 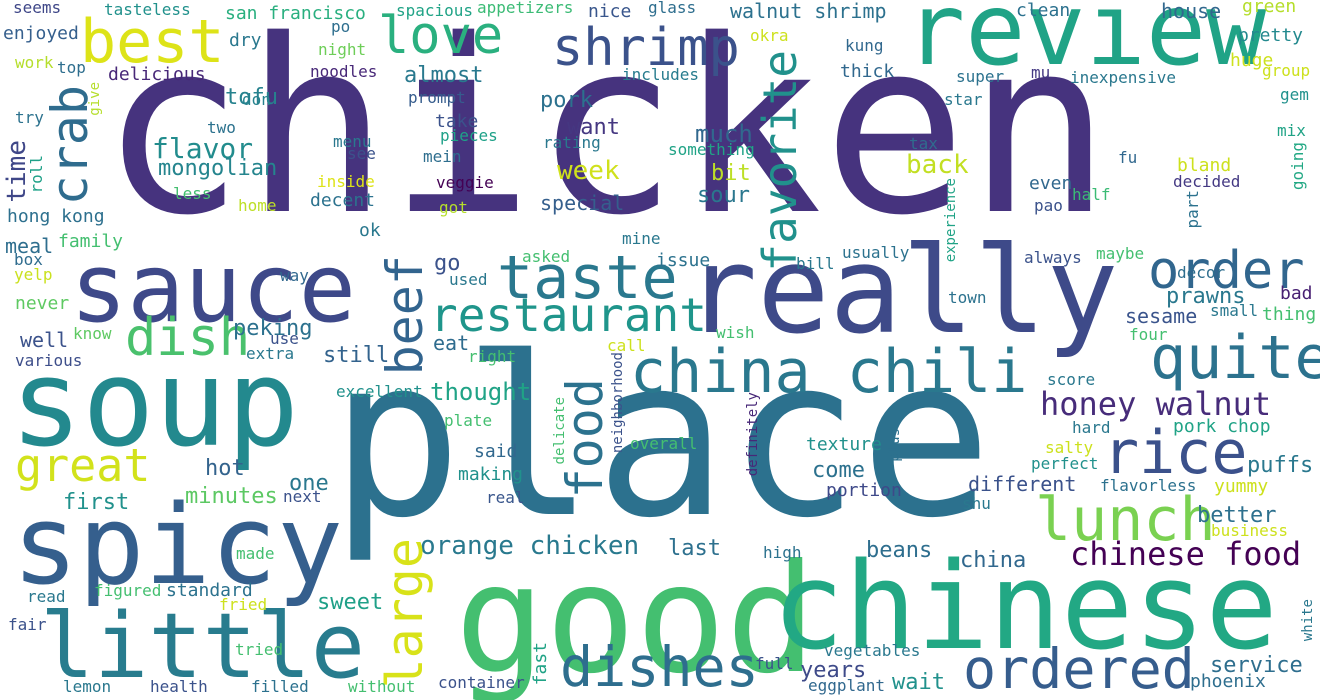 What do you see at coordinates (188, 338) in the screenshot?
I see `word-dish: dish` at bounding box center [188, 338].